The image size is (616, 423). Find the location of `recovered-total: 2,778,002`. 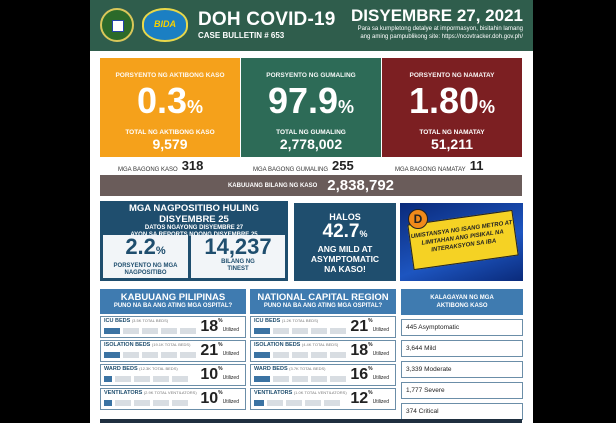

recovered-total: 2,778,002 is located at coordinates (311, 144).